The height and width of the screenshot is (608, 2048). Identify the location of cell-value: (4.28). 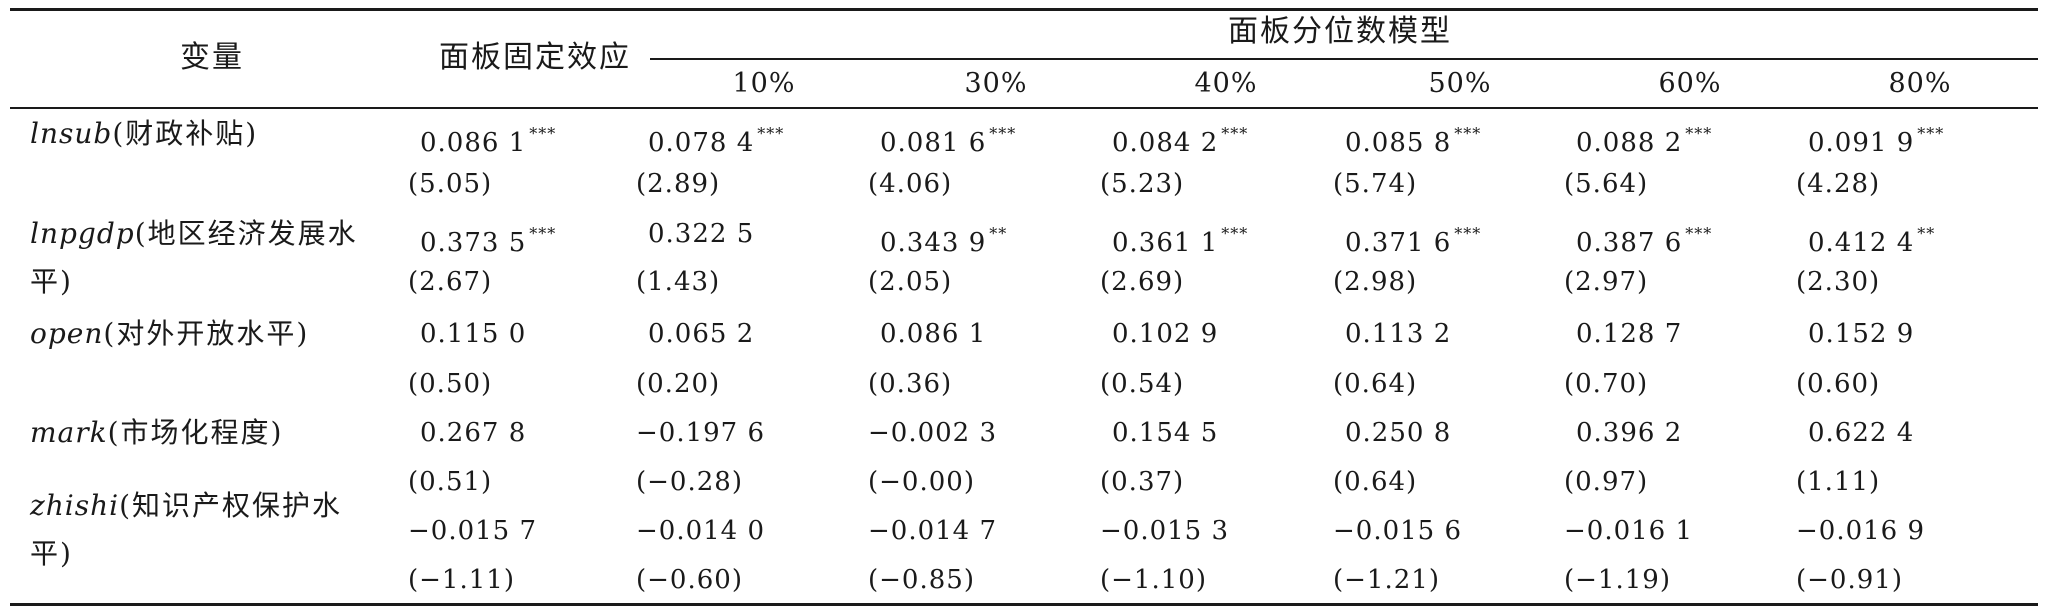
(1838, 184).